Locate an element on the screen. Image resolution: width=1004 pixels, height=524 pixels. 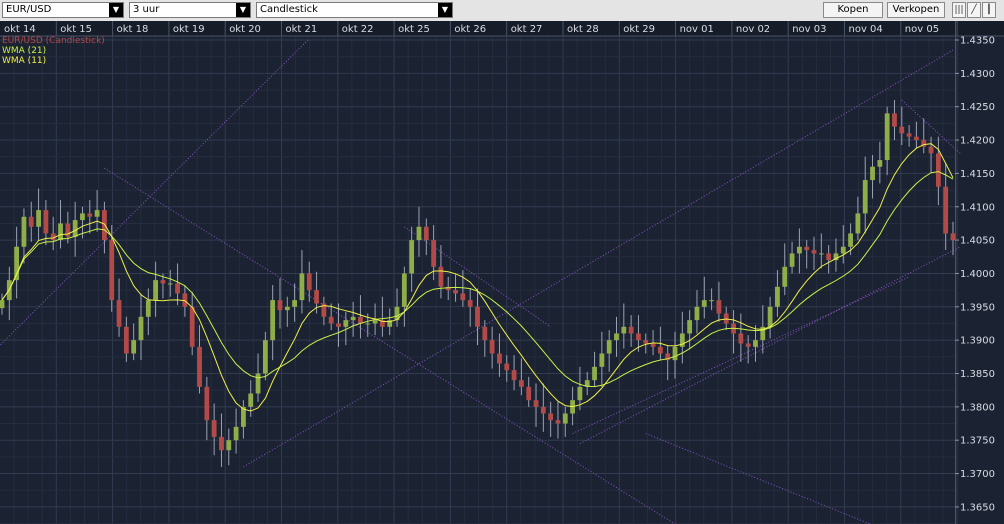
y-tick-label: 1.3950 is located at coordinates (977, 307).